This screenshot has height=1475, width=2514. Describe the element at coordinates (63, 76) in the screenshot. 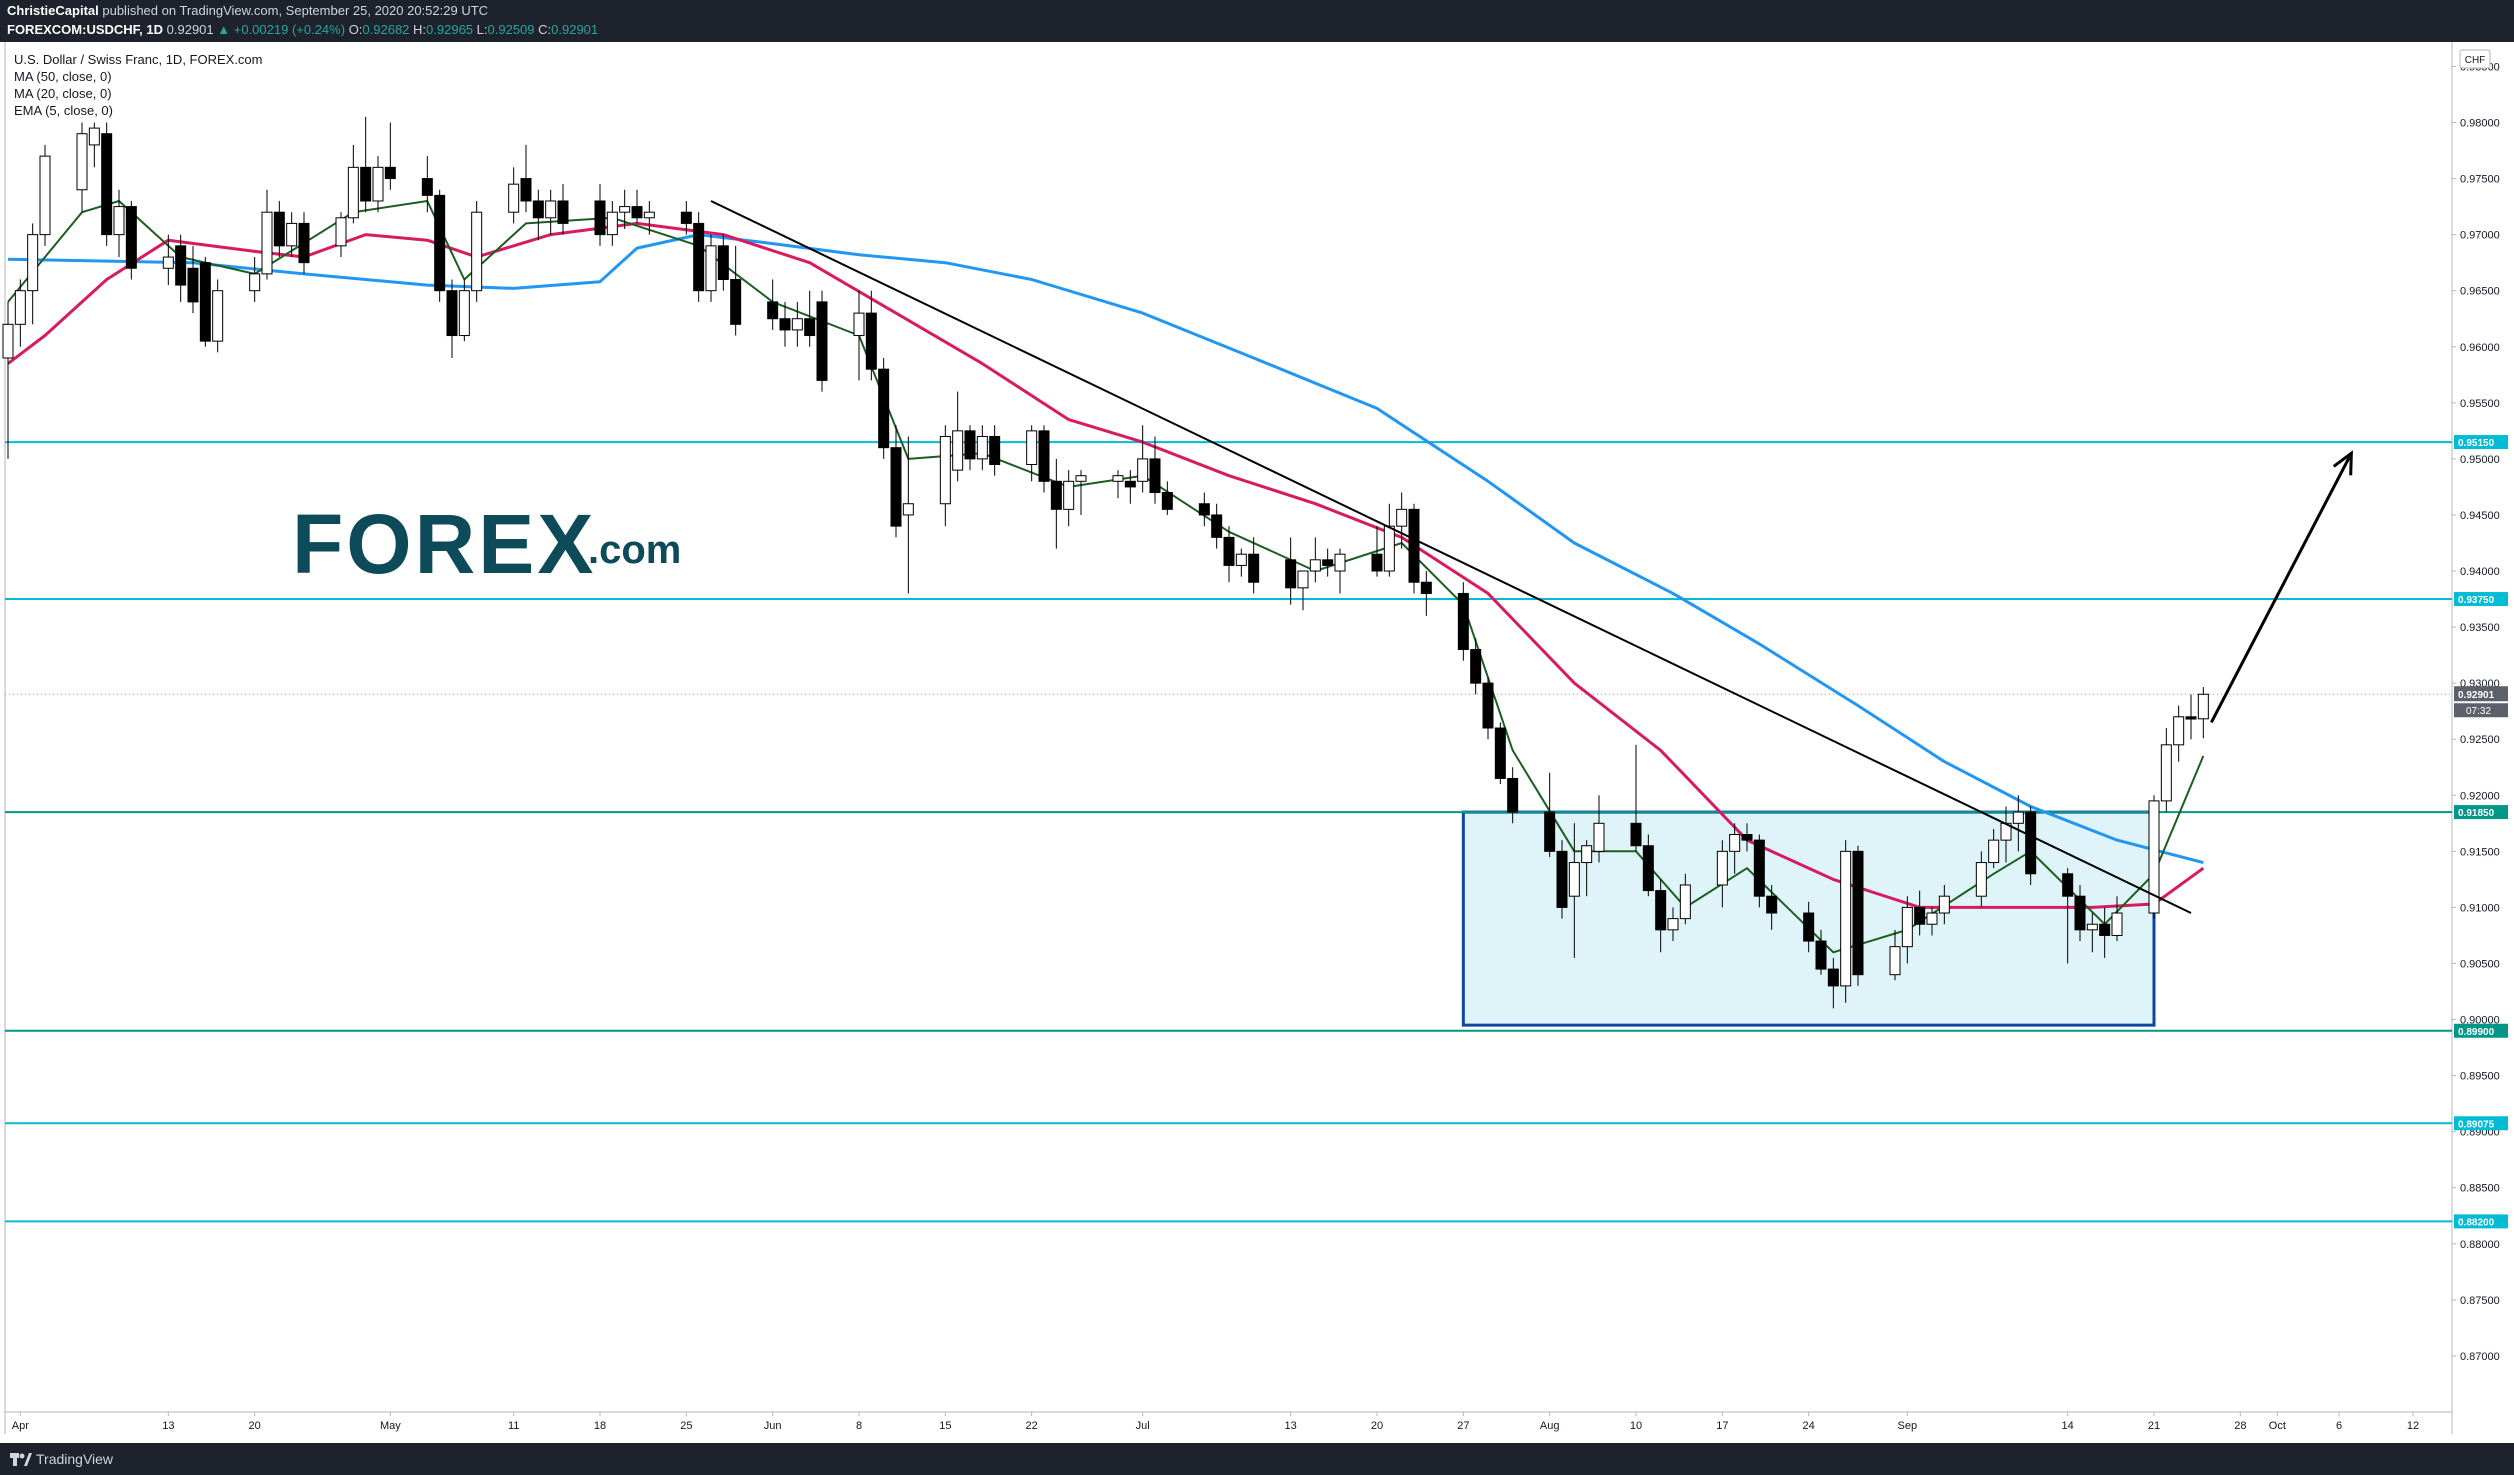

I see `legend-ma50: MA (50, close, 0)` at that location.